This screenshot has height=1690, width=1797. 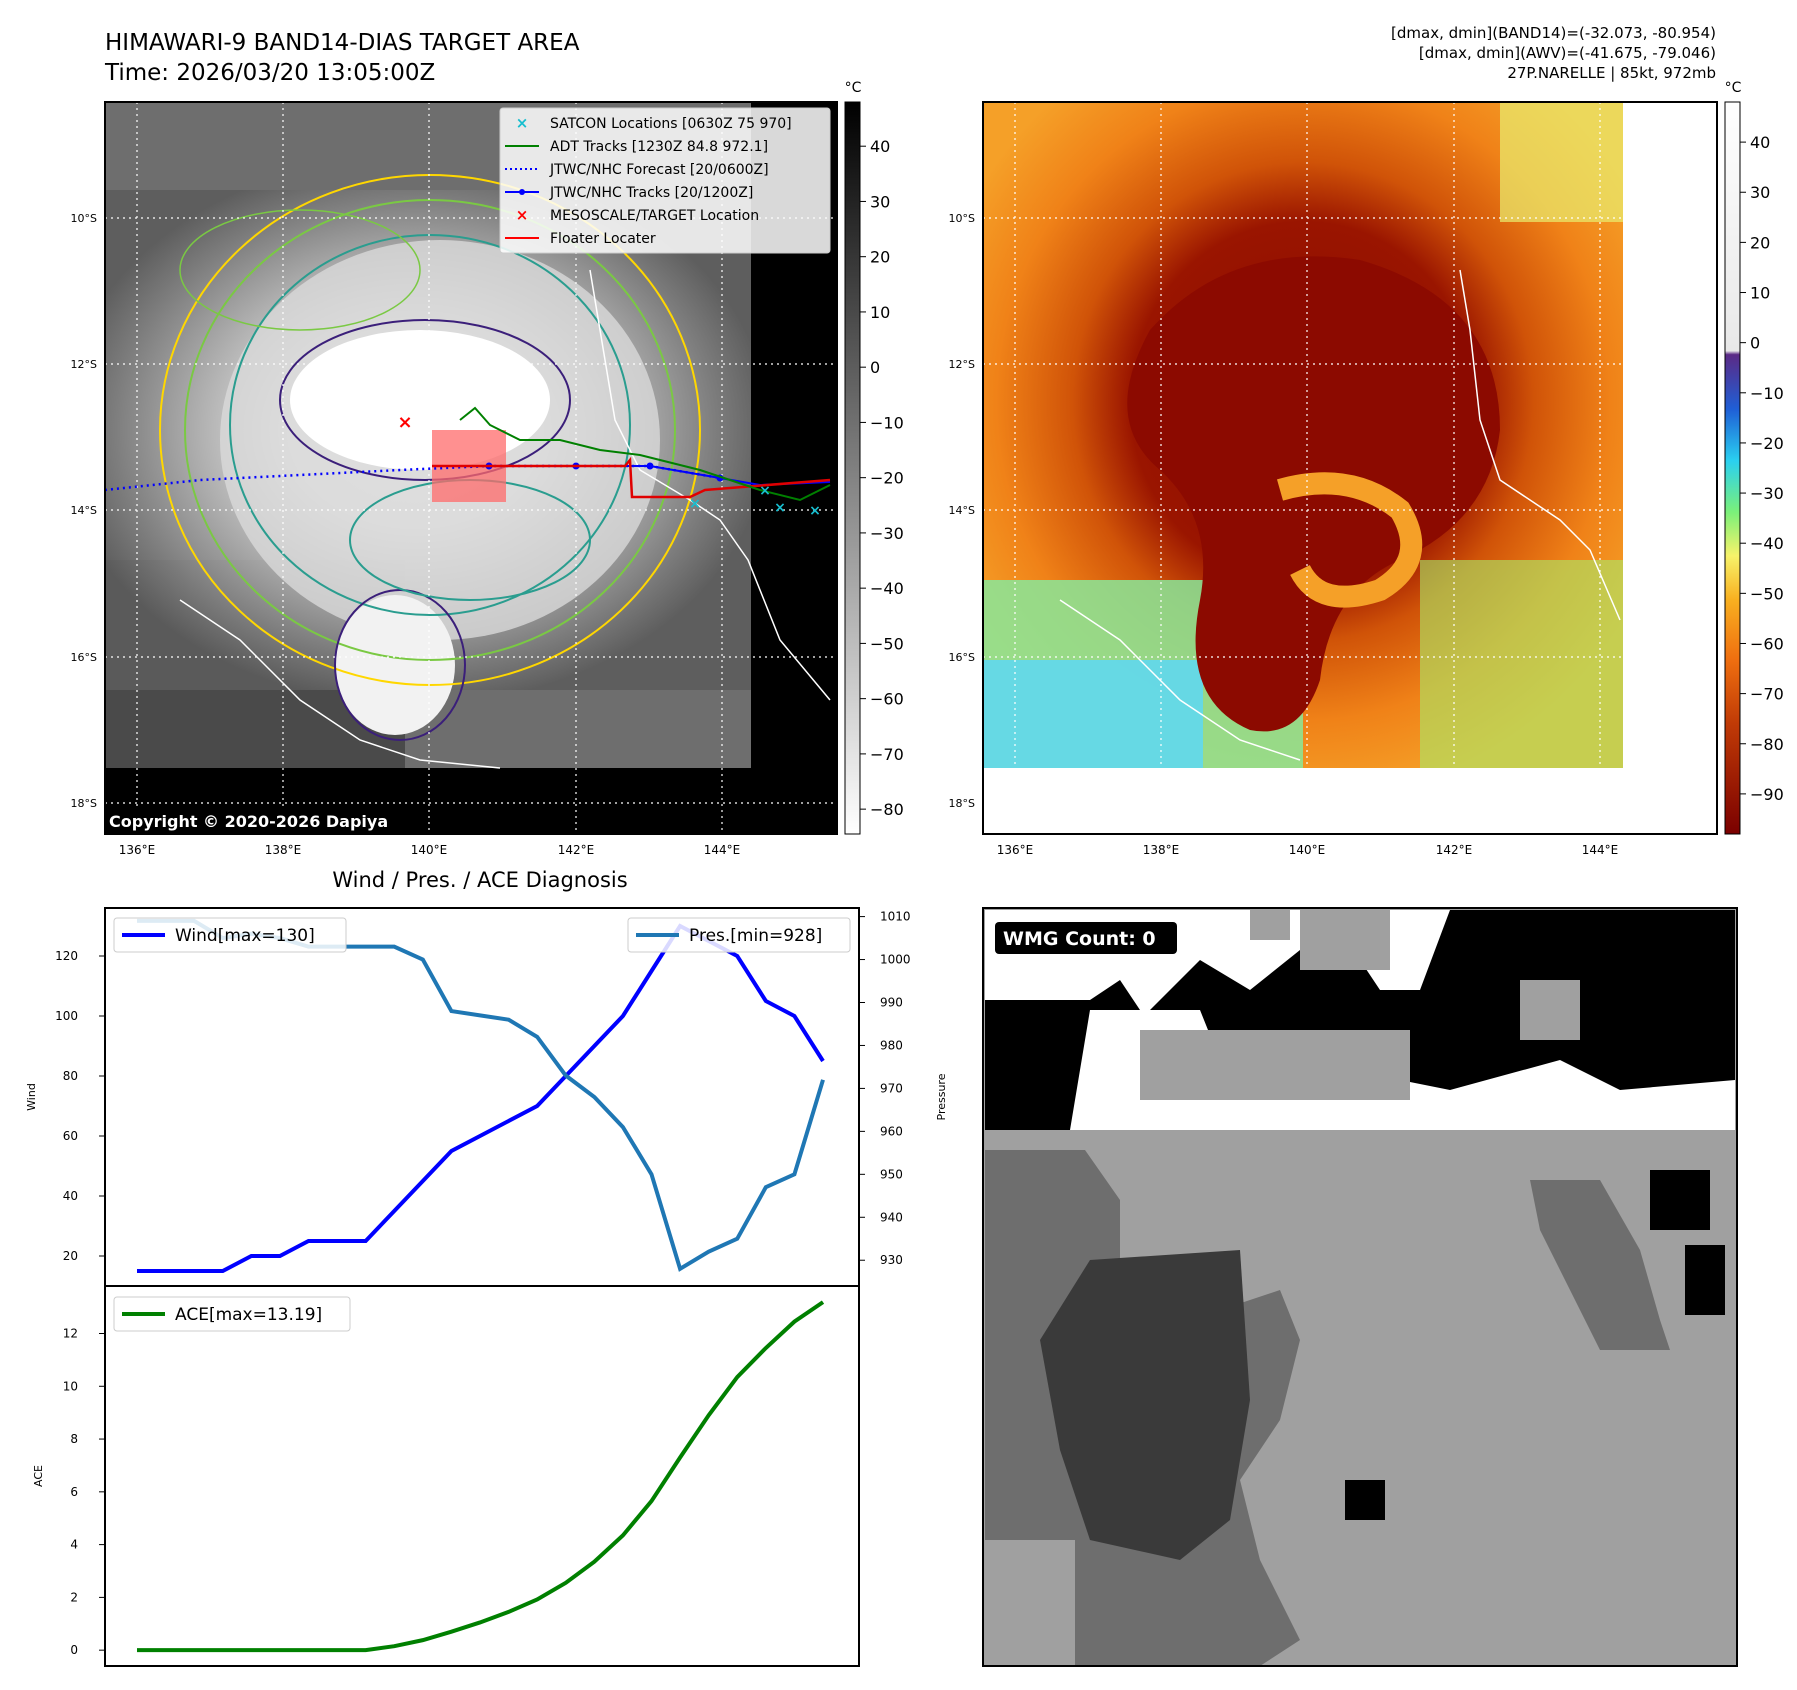 I want to click on legend-label: JTWC/NHC Tracks [20/1200Z], so click(x=651, y=193).